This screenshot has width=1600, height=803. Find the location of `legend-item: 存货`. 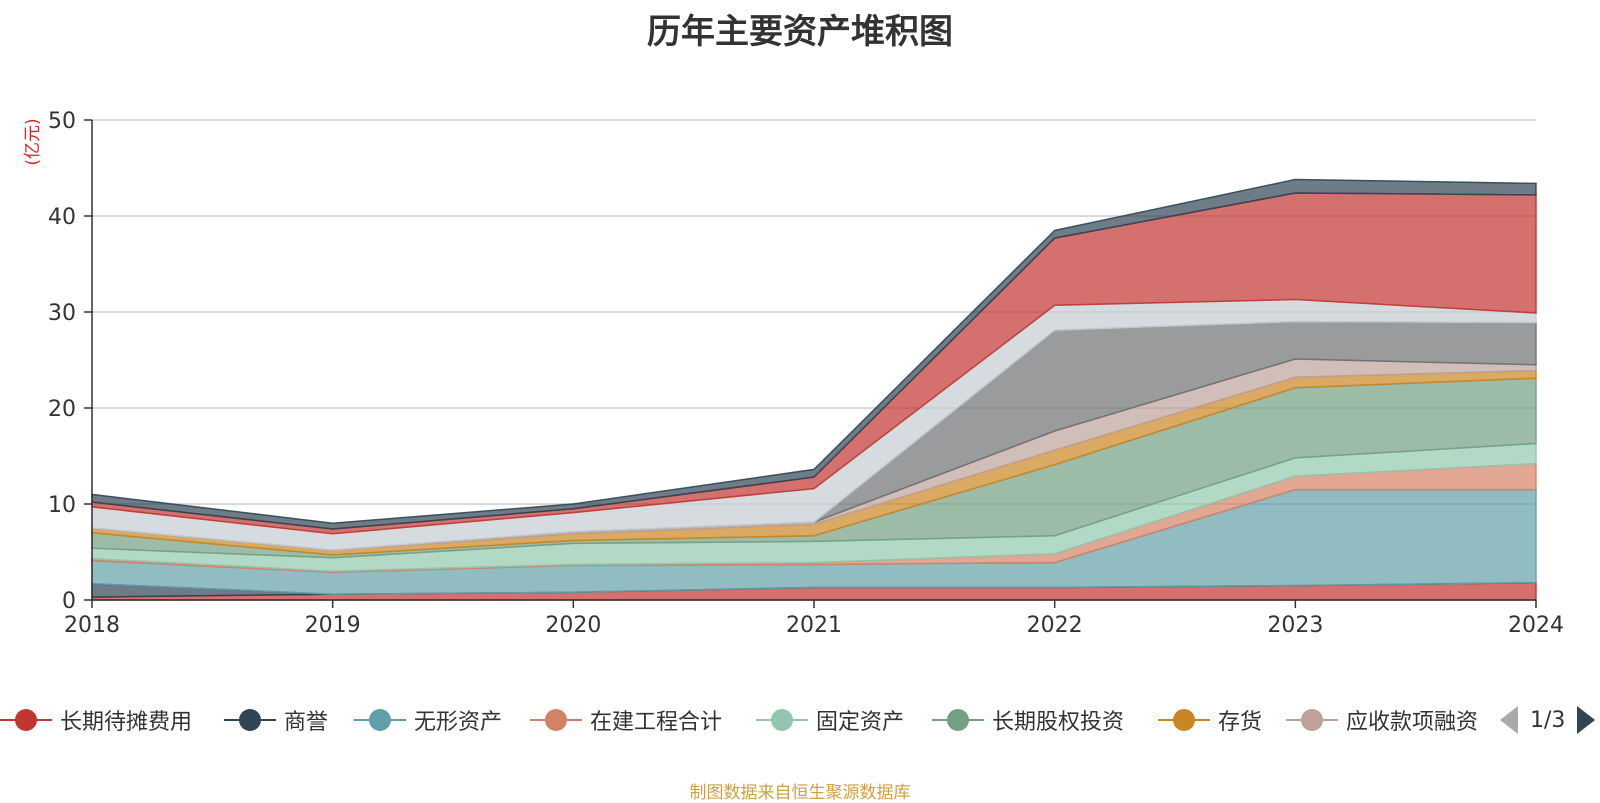

legend-item: 存货 is located at coordinates (1210, 720).